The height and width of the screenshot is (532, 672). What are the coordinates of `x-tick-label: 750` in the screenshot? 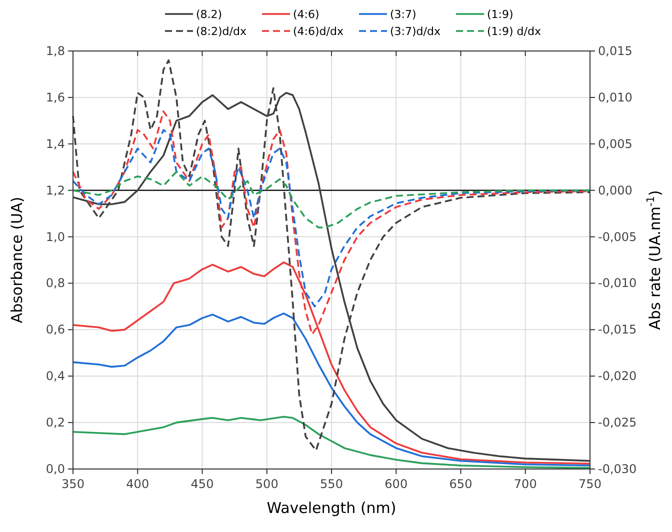 It's located at (590, 484).